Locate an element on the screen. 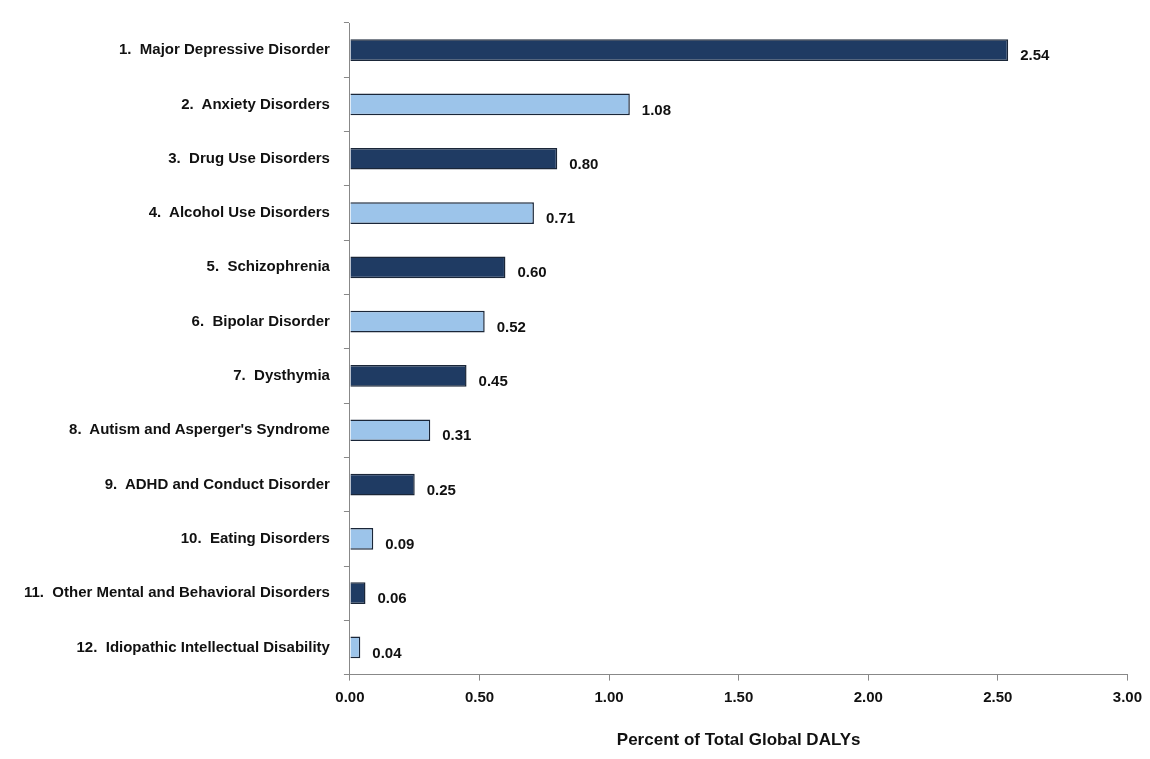  data-label: 0.06 is located at coordinates (392, 598).